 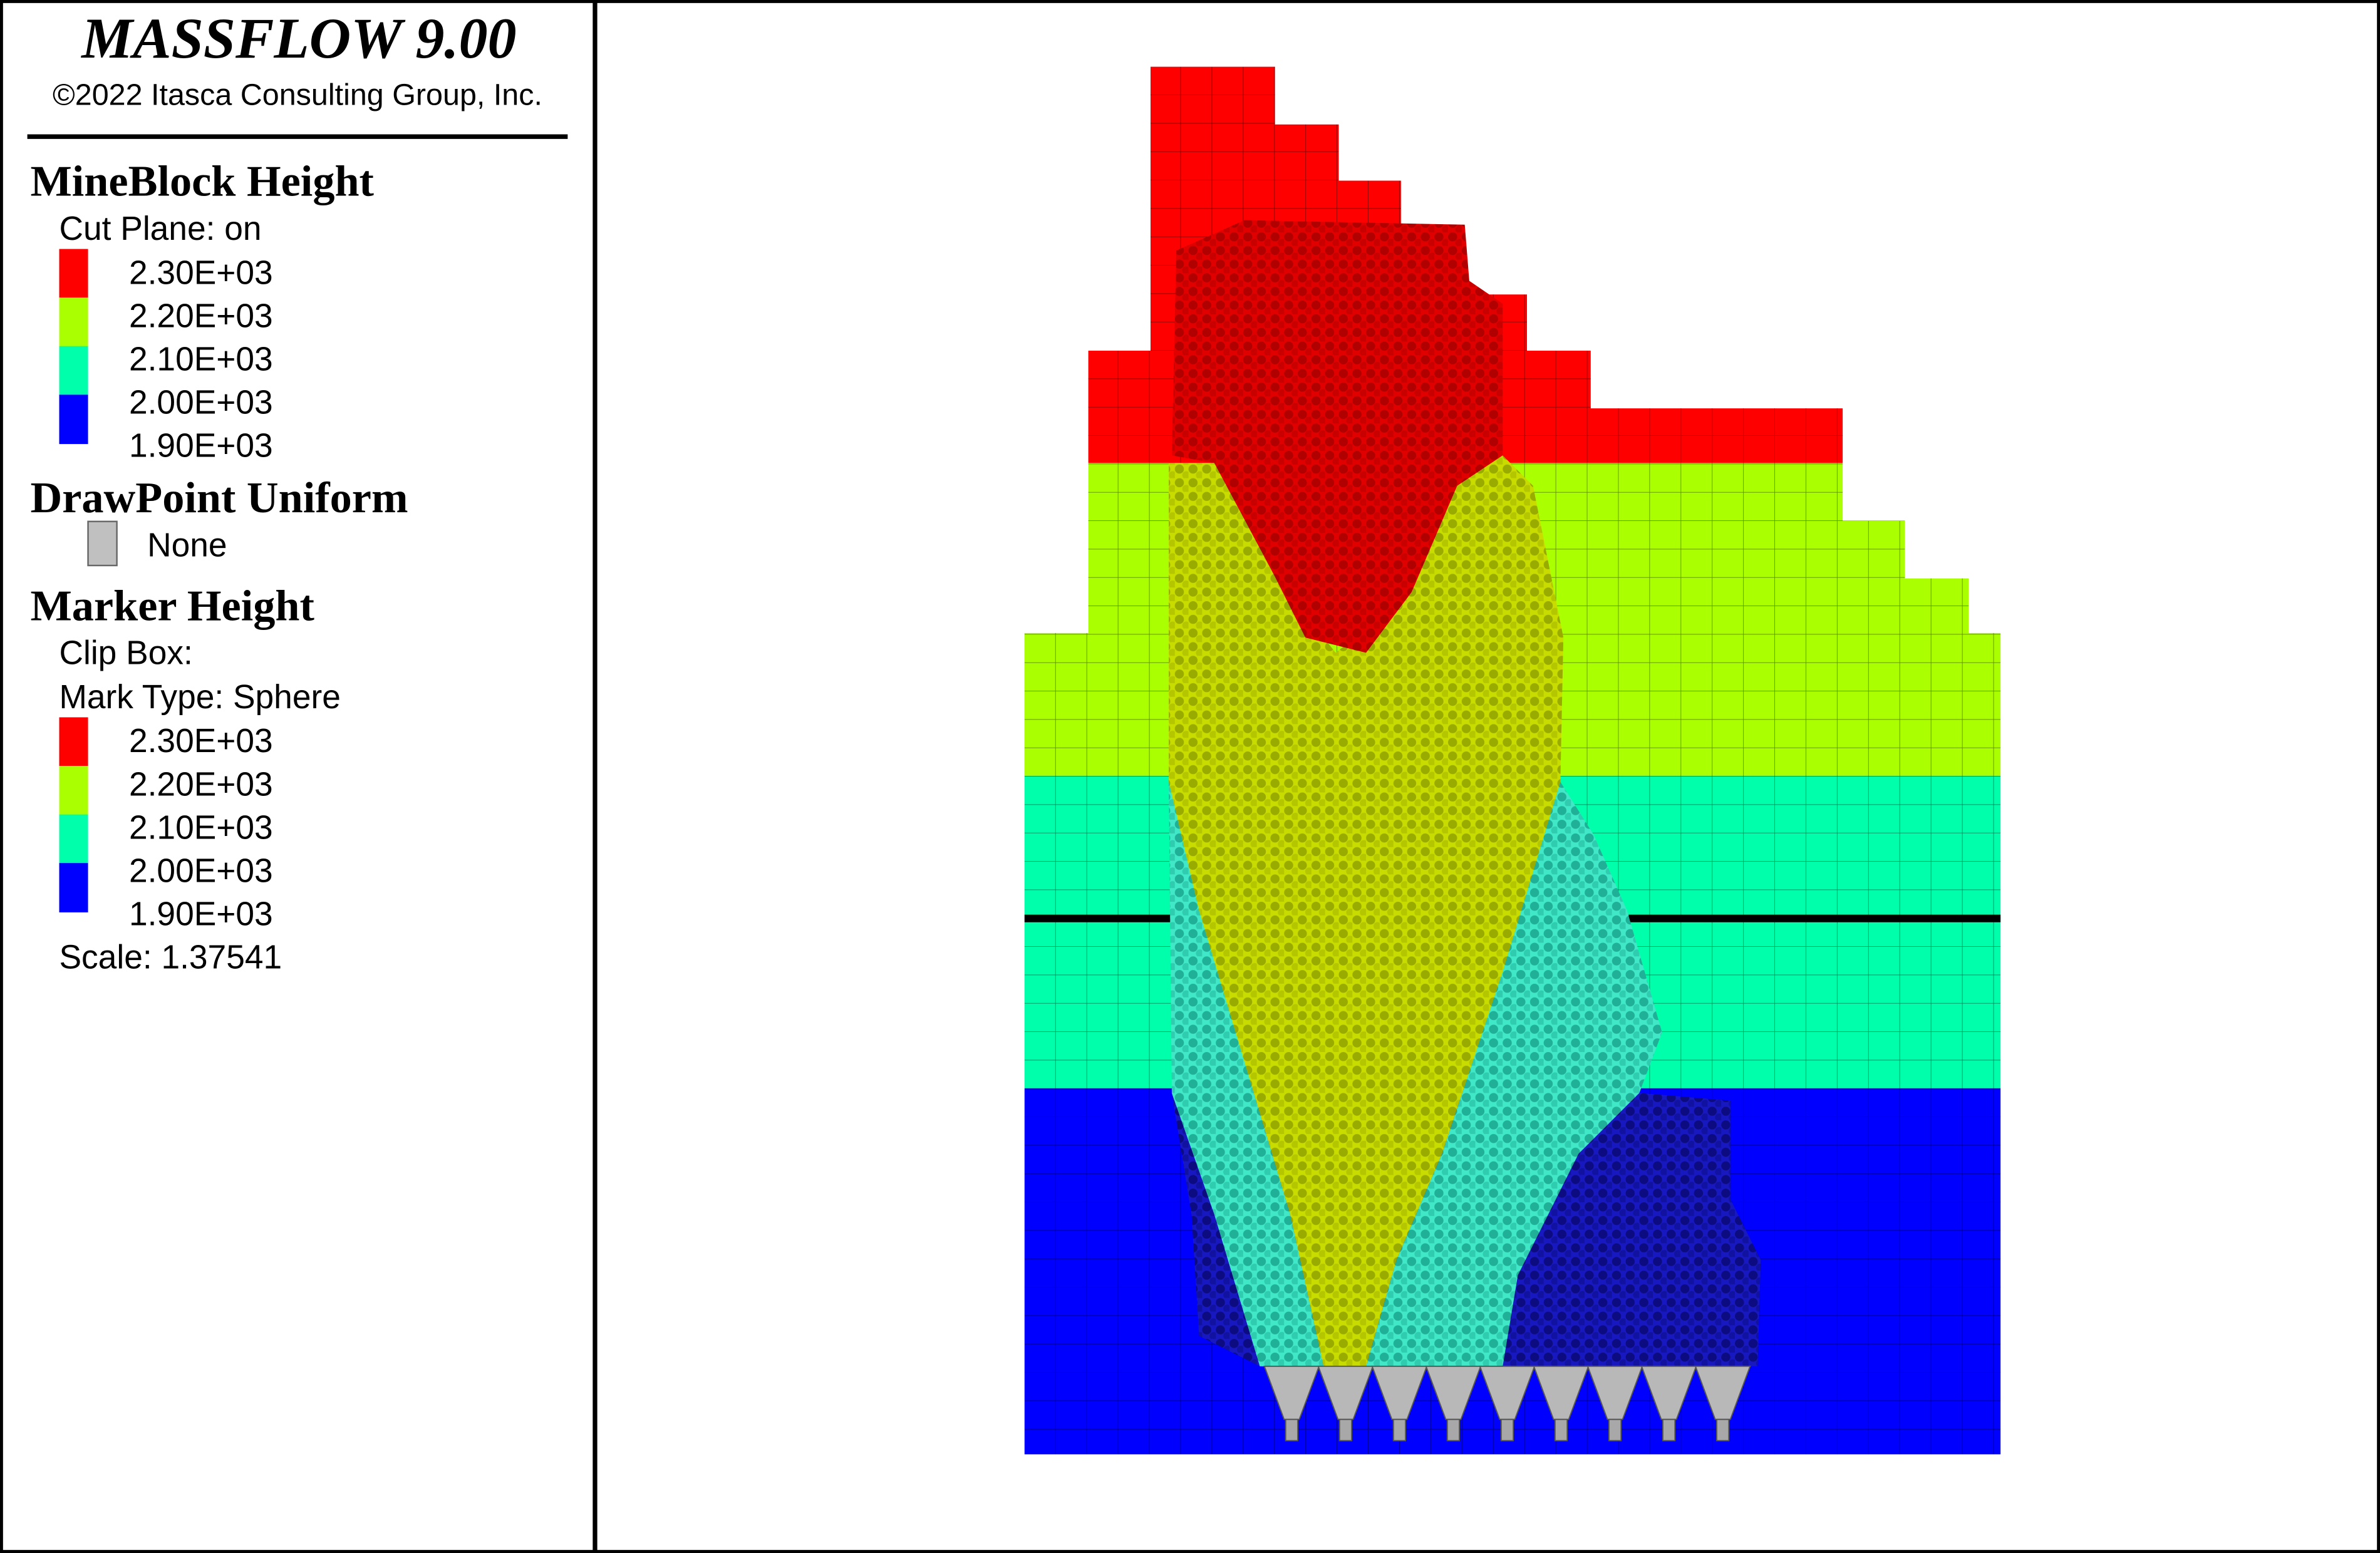 What do you see at coordinates (172, 605) in the screenshot?
I see `legend-title: Marker Height` at bounding box center [172, 605].